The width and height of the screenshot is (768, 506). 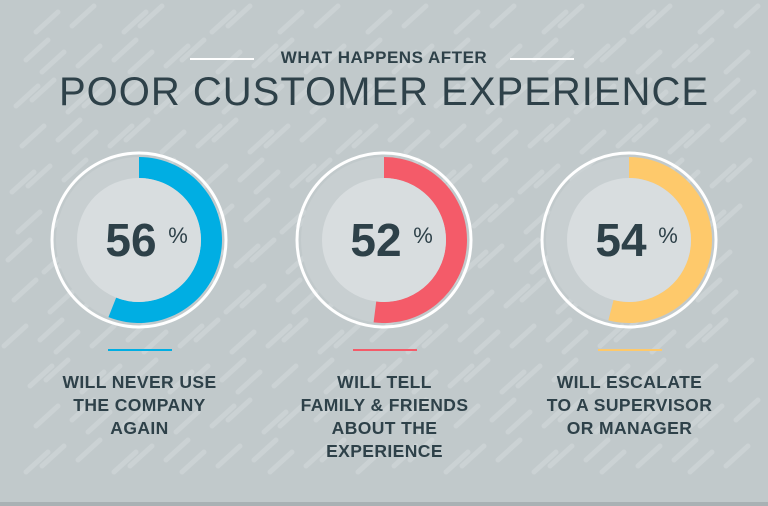 I want to click on caption-line: OR MANAGER, so click(x=629, y=428).